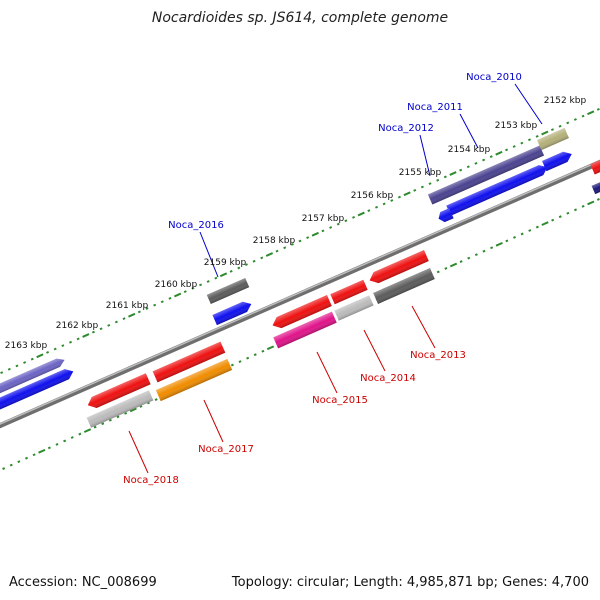 This screenshot has height=600, width=600. Describe the element at coordinates (77, 326) in the screenshot. I see `kbp-label-2162: 2162 kbp` at that location.